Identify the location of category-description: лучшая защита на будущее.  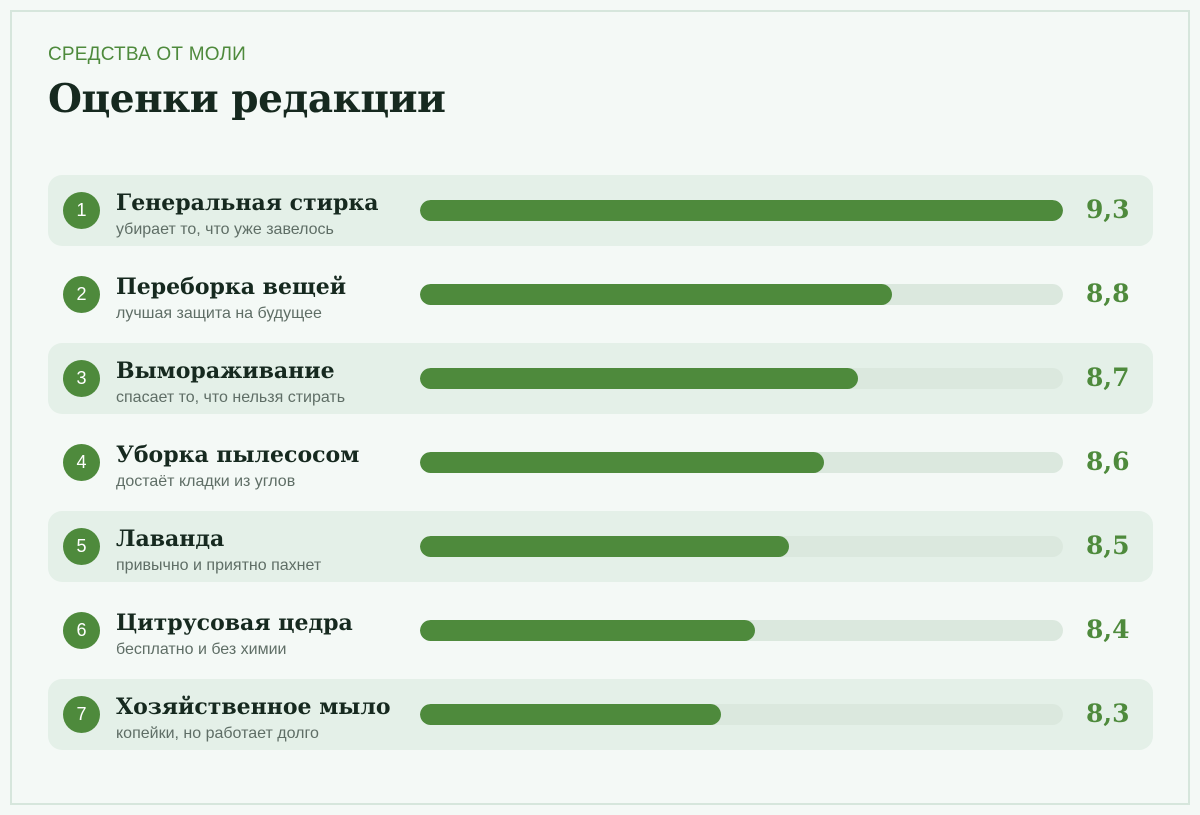
(219, 313).